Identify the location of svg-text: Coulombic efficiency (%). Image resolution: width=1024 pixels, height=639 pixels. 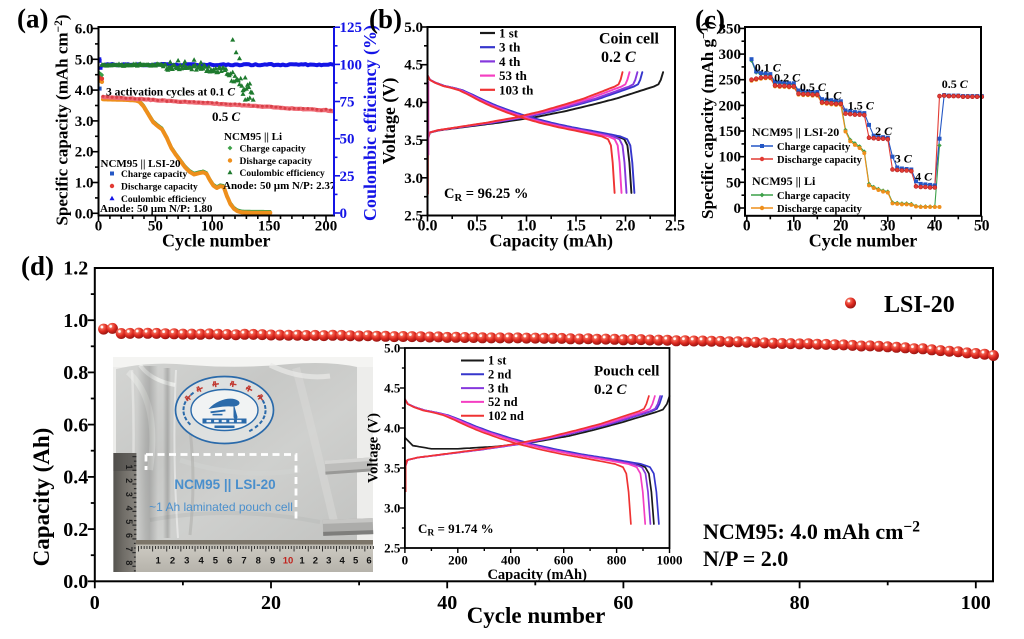
(370, 123).